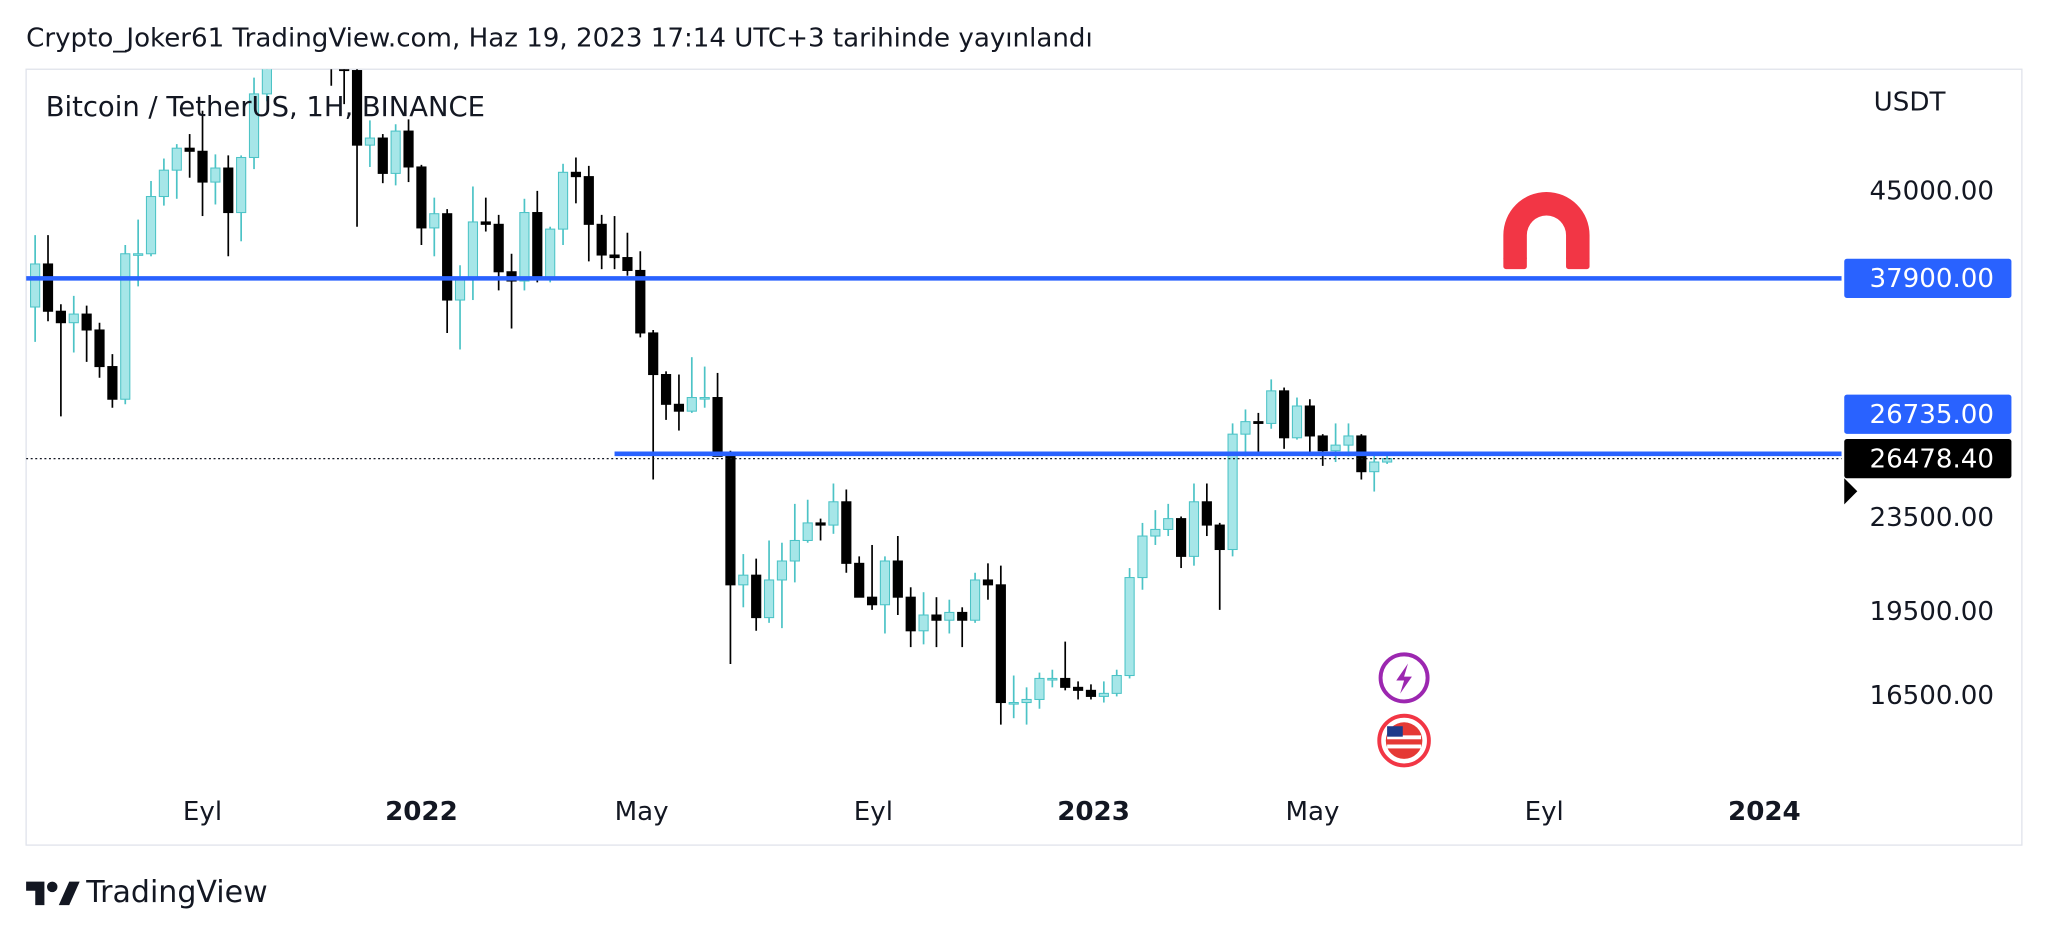 The height and width of the screenshot is (936, 2048). Describe the element at coordinates (1931, 612) in the screenshot. I see `y-tick-label: 19500.00` at that location.